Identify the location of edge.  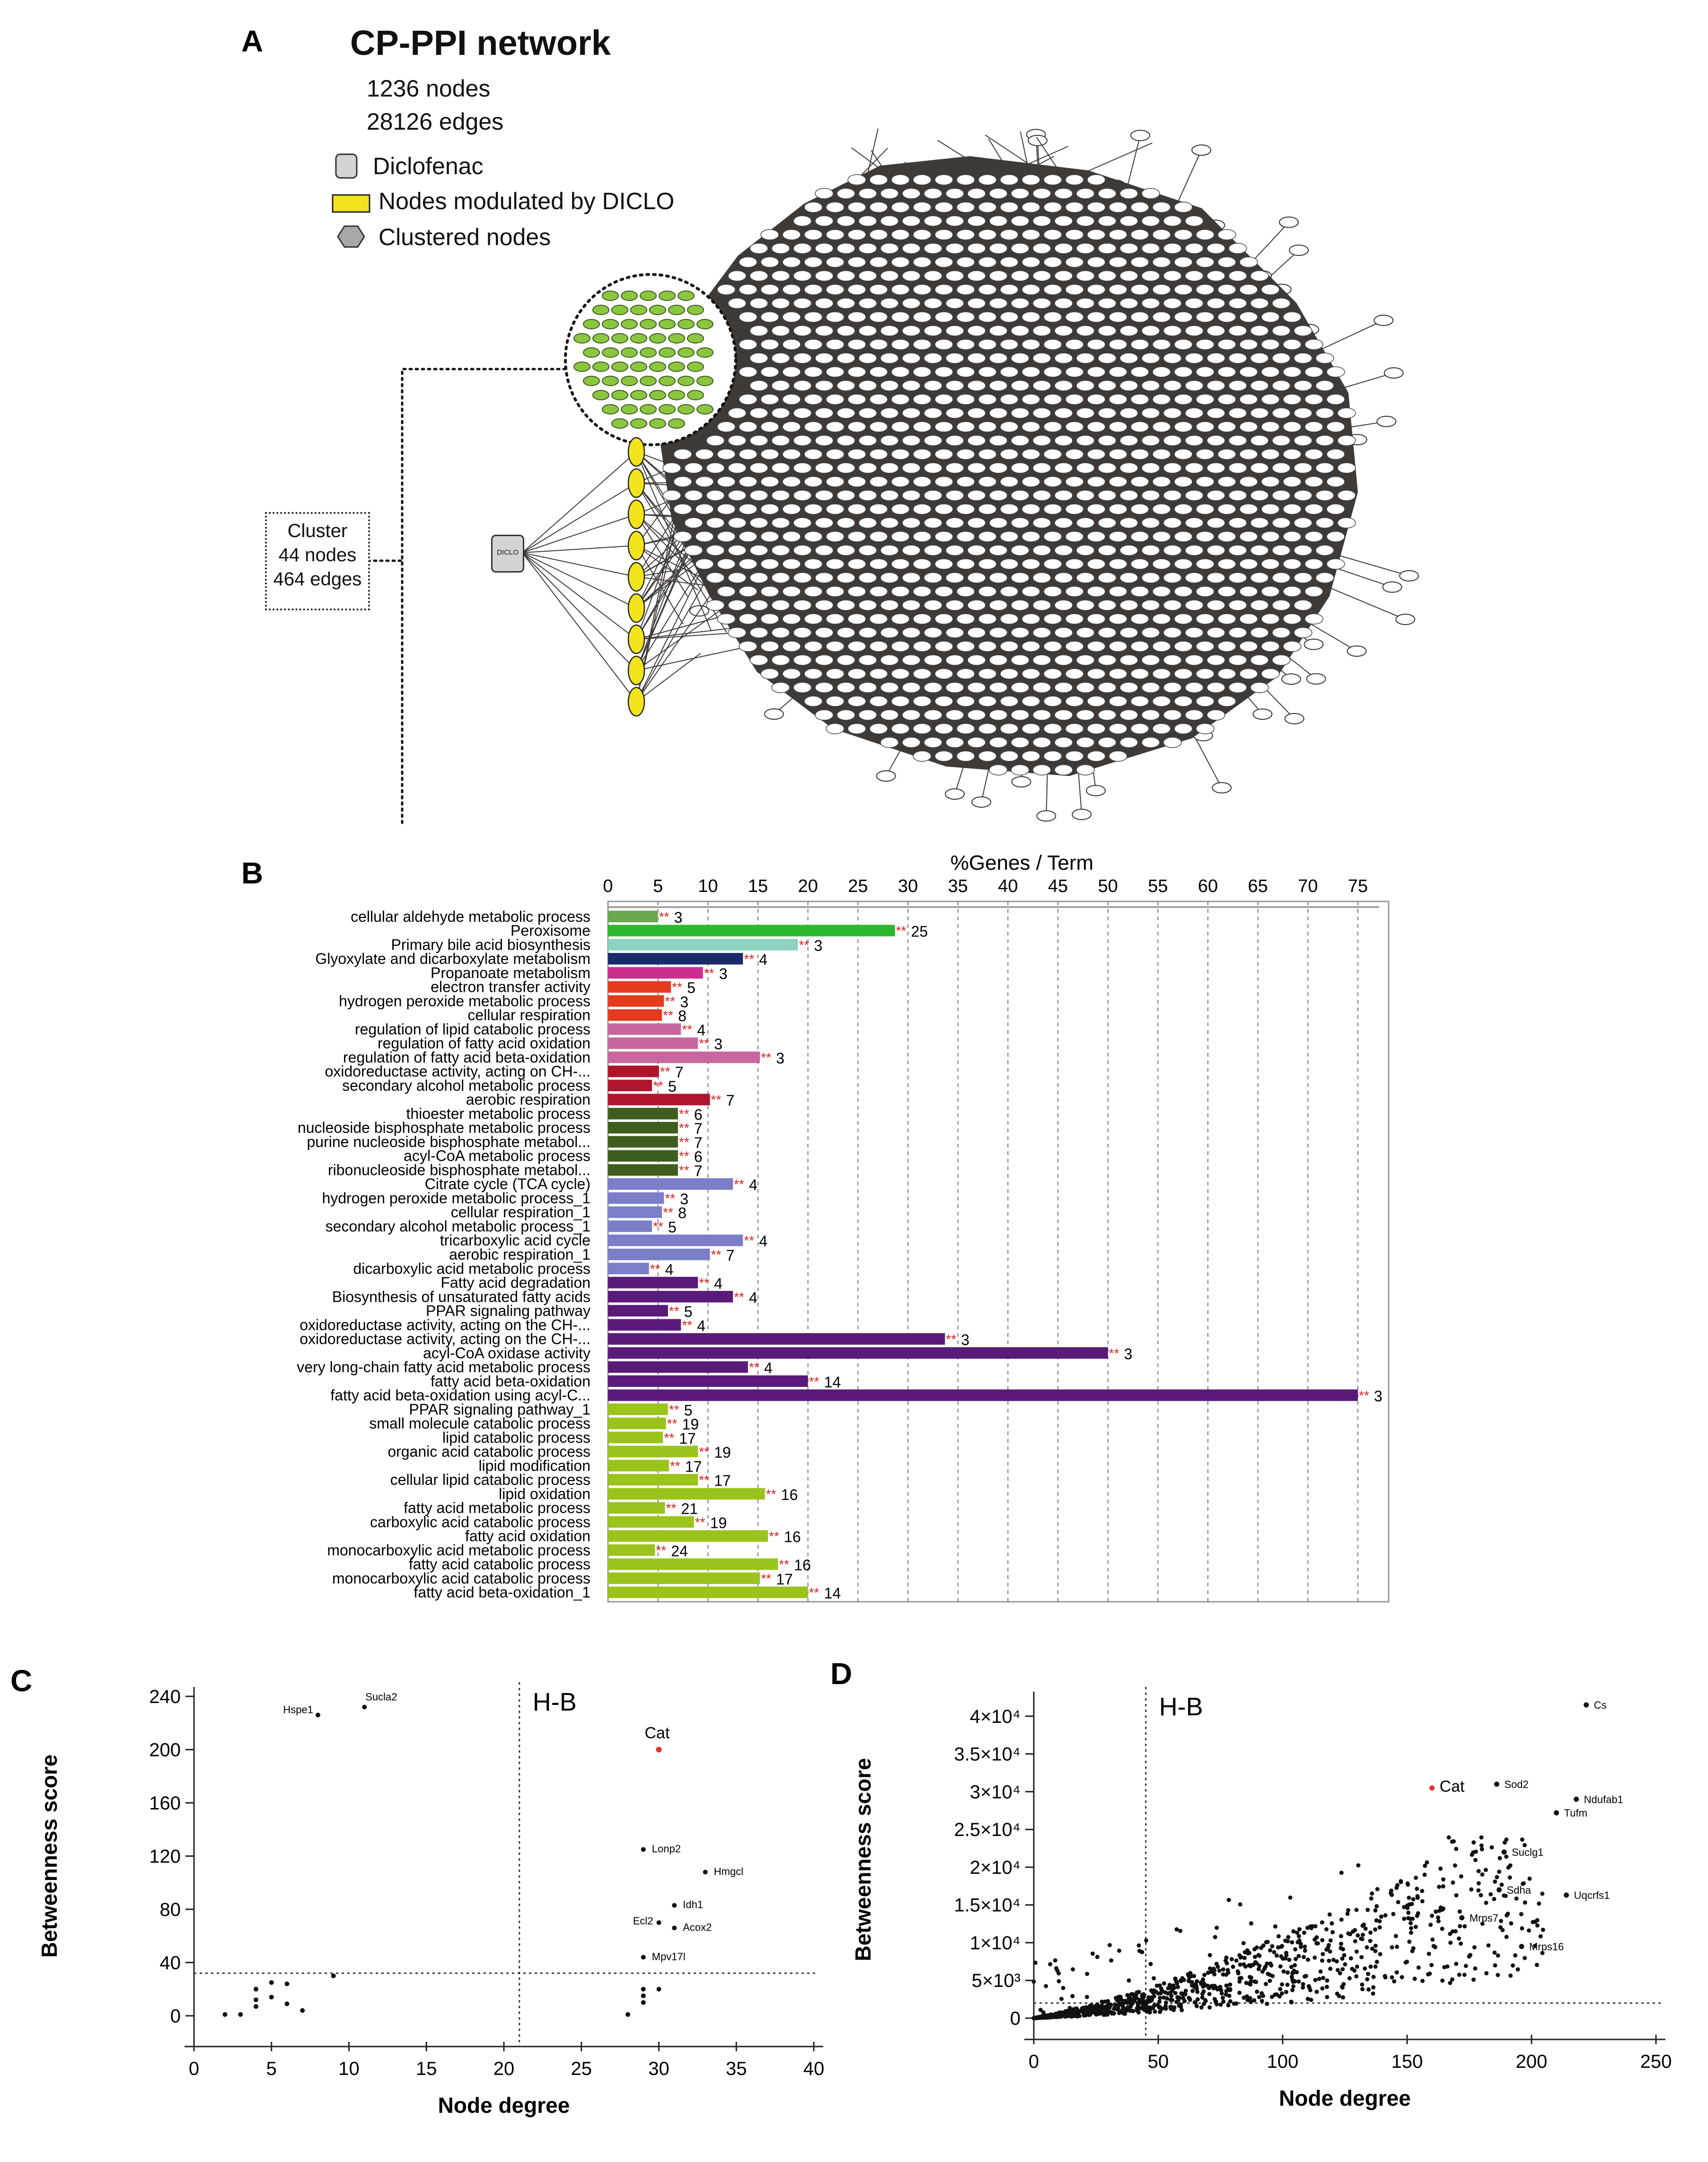
(689, 632).